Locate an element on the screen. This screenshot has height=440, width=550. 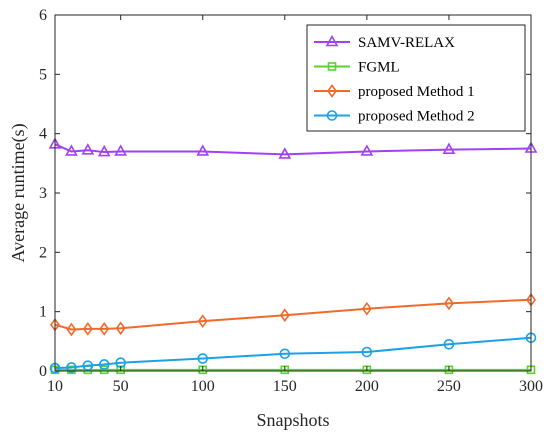
y-tick-label: 6 is located at coordinates (43, 15).